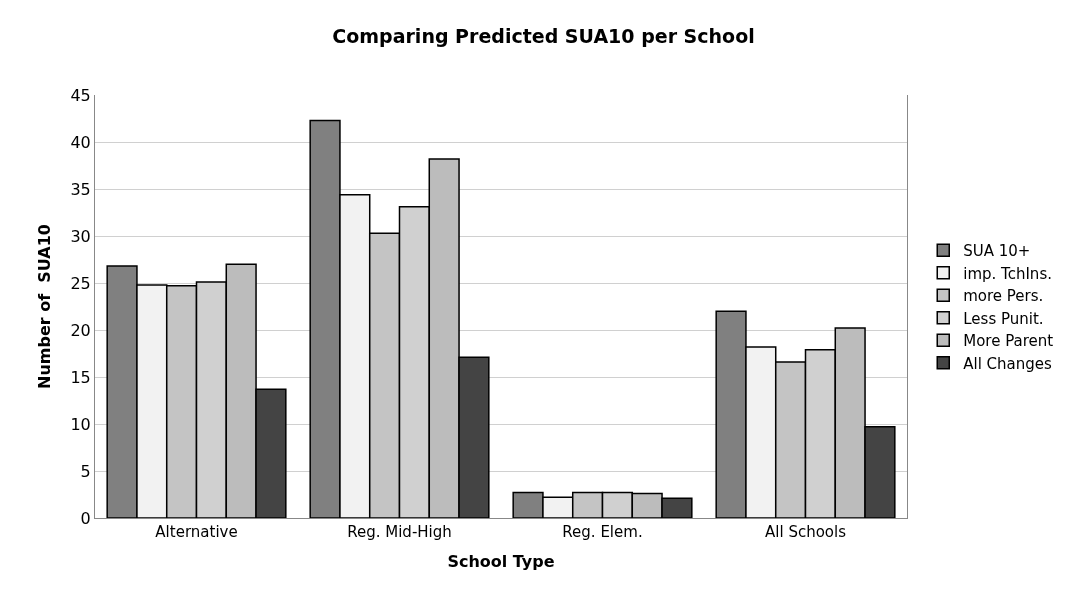  What do you see at coordinates (80, 95) in the screenshot?
I see `y-tick-label: 45` at bounding box center [80, 95].